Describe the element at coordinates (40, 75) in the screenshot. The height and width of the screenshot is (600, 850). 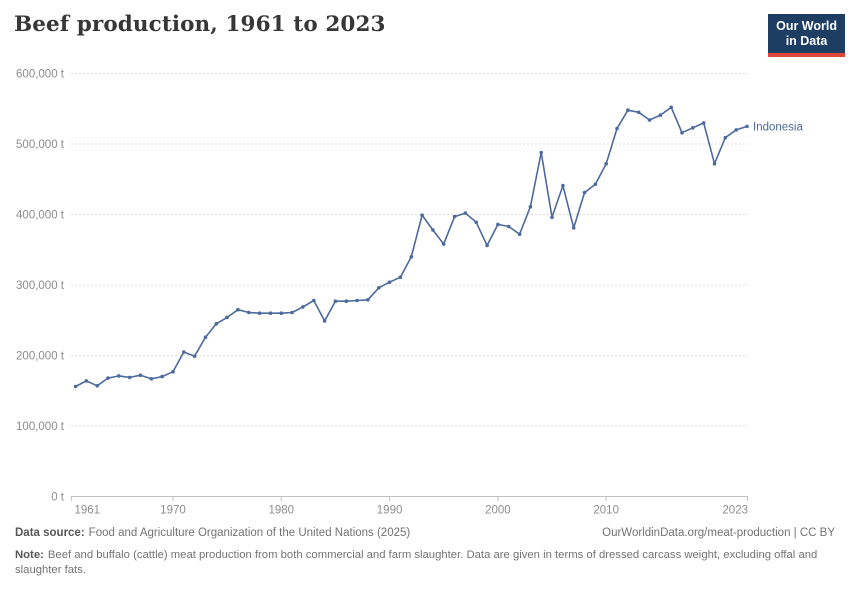
I see `y-tick-label: 600,000 t` at that location.